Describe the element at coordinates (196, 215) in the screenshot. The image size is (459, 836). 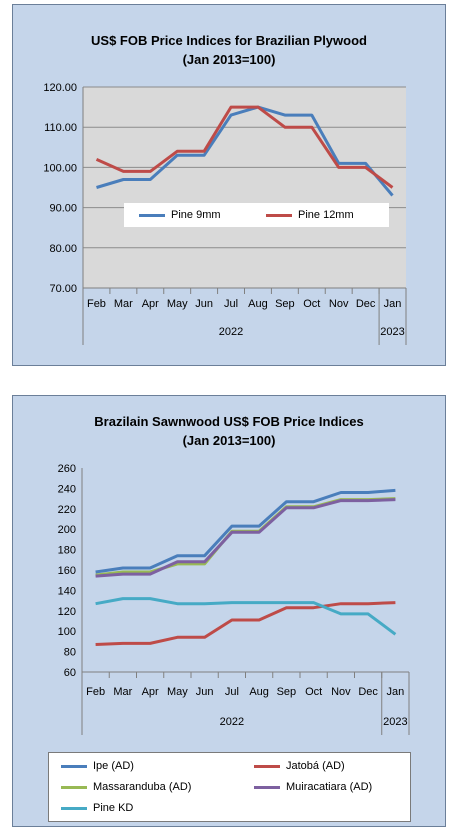
I see `legend-label: Pine 9mm` at that location.